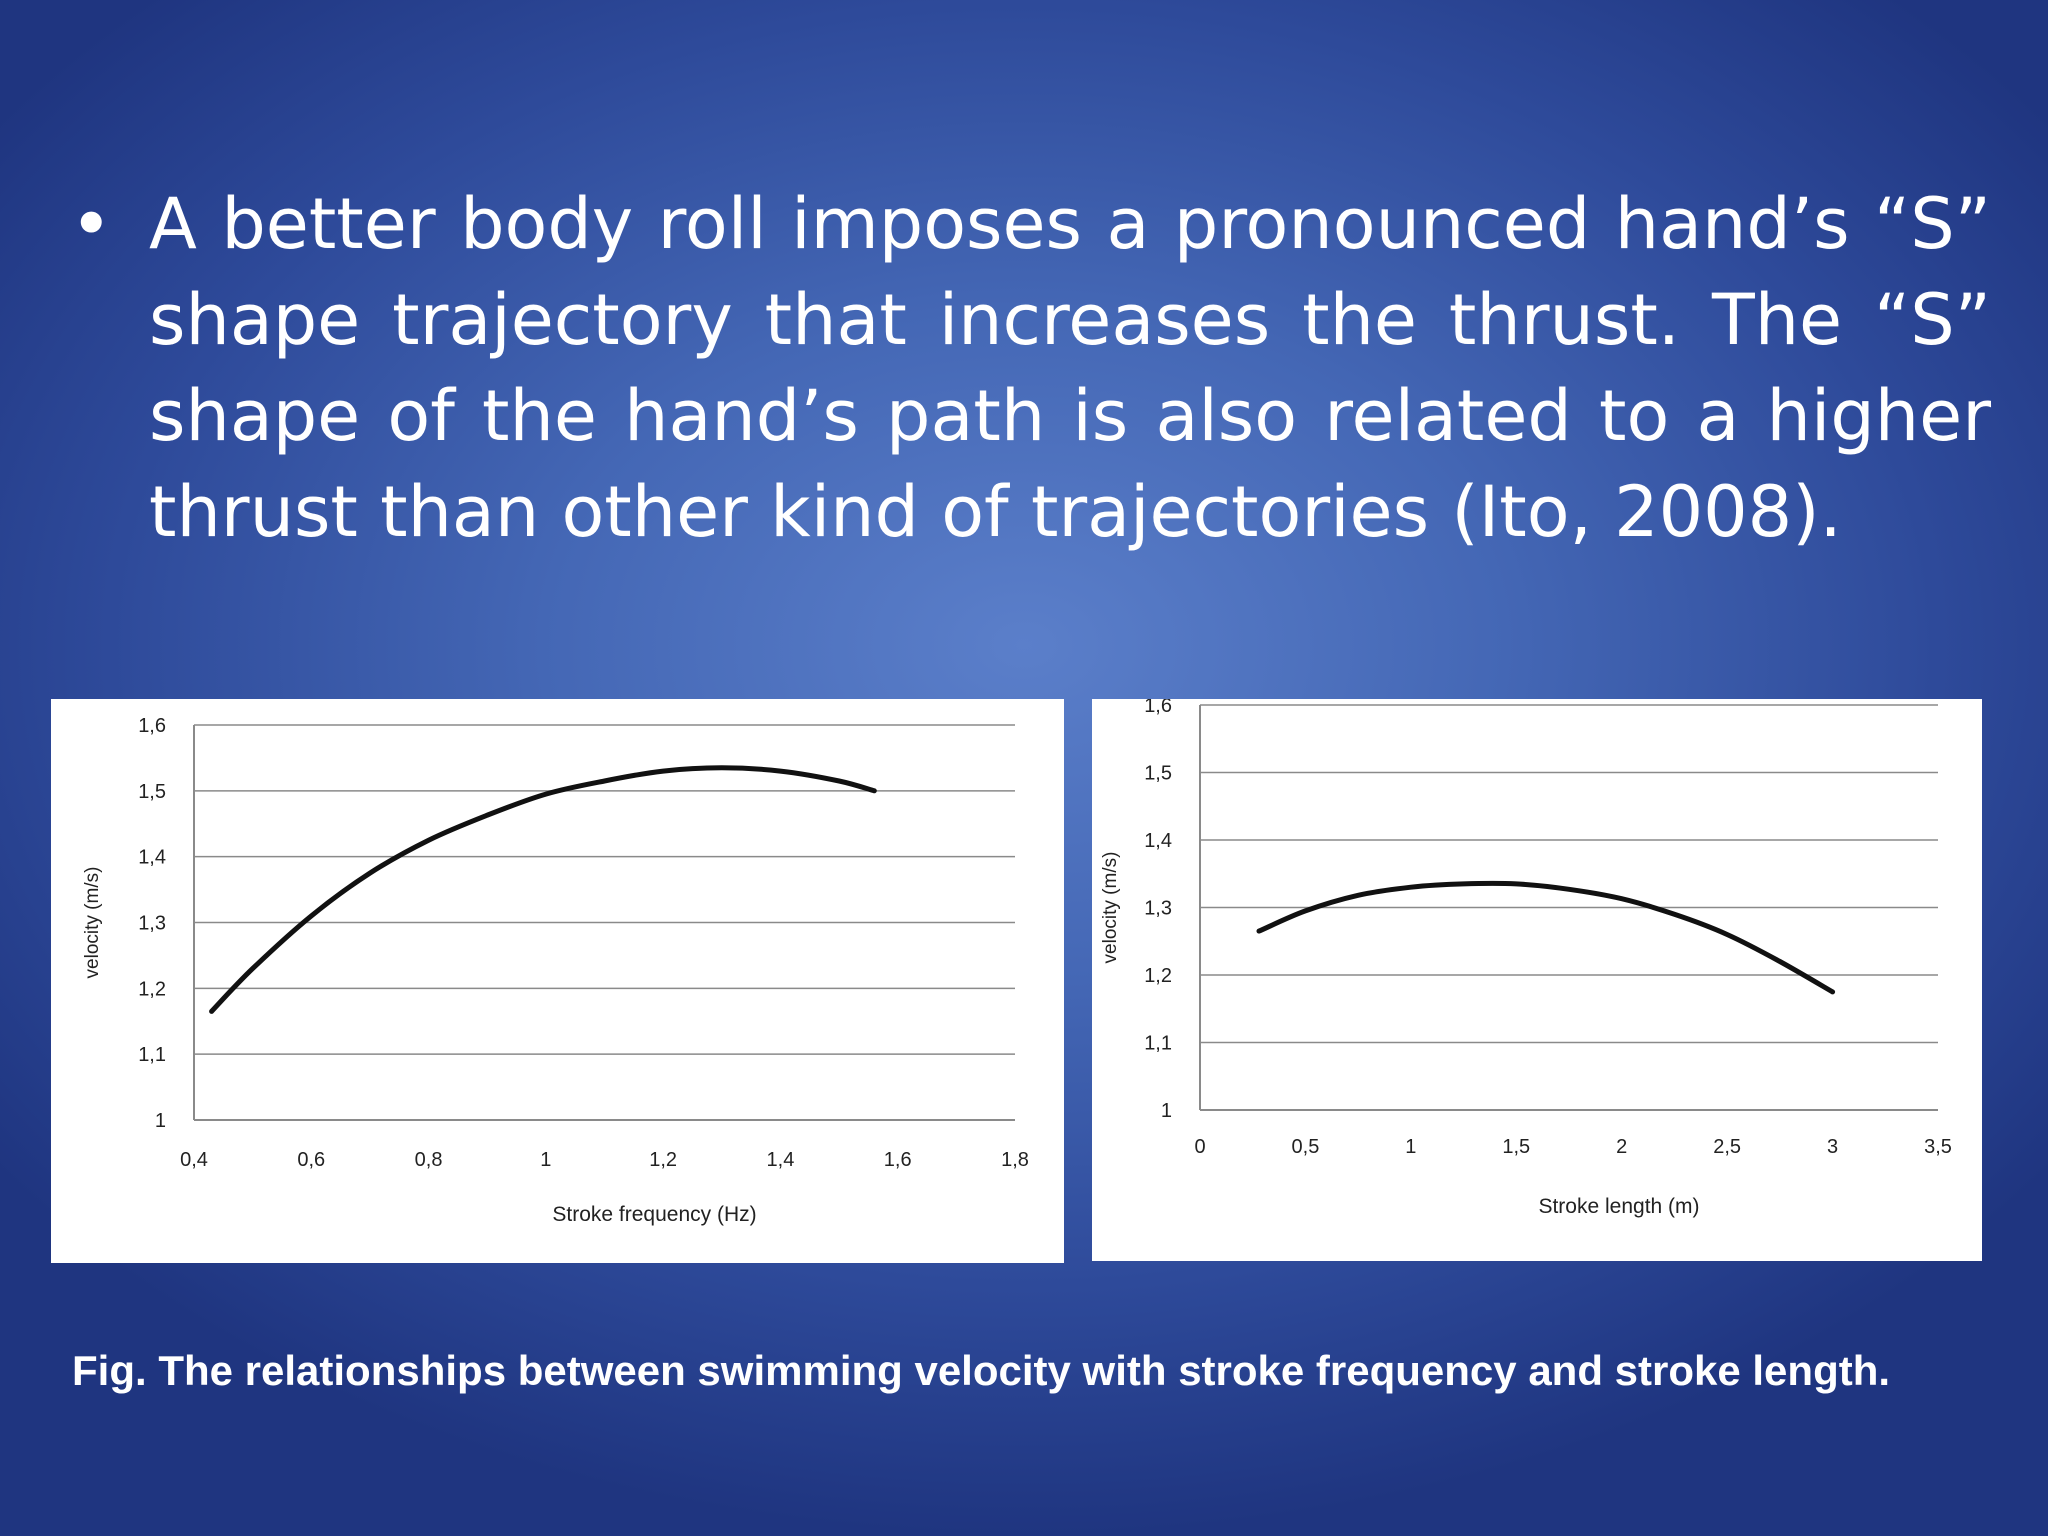 This screenshot has width=2048, height=1536. I want to click on chart1-x-tick-label: 1,2, so click(663, 1160).